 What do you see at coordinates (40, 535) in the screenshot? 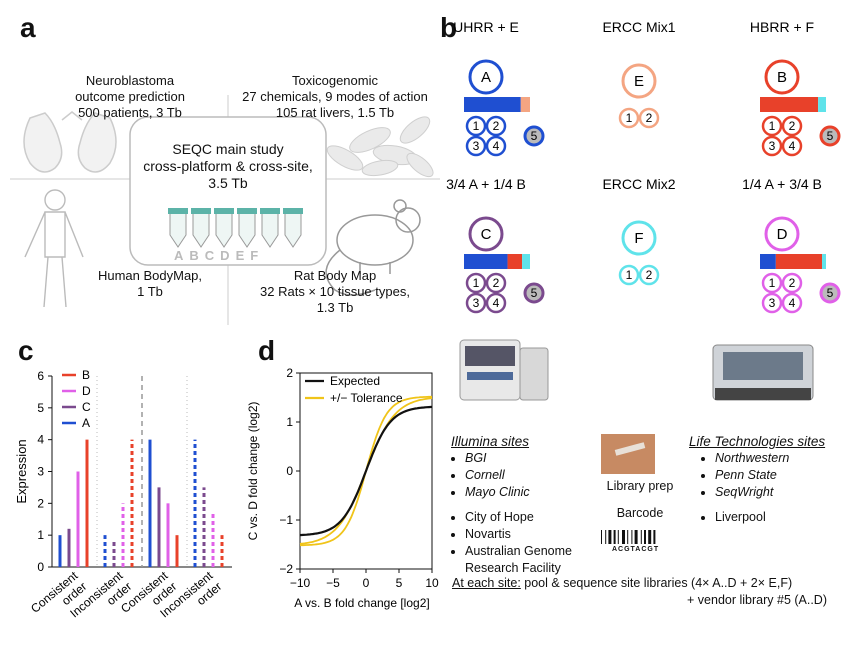
I see `y-tick-label: 1` at bounding box center [40, 535].